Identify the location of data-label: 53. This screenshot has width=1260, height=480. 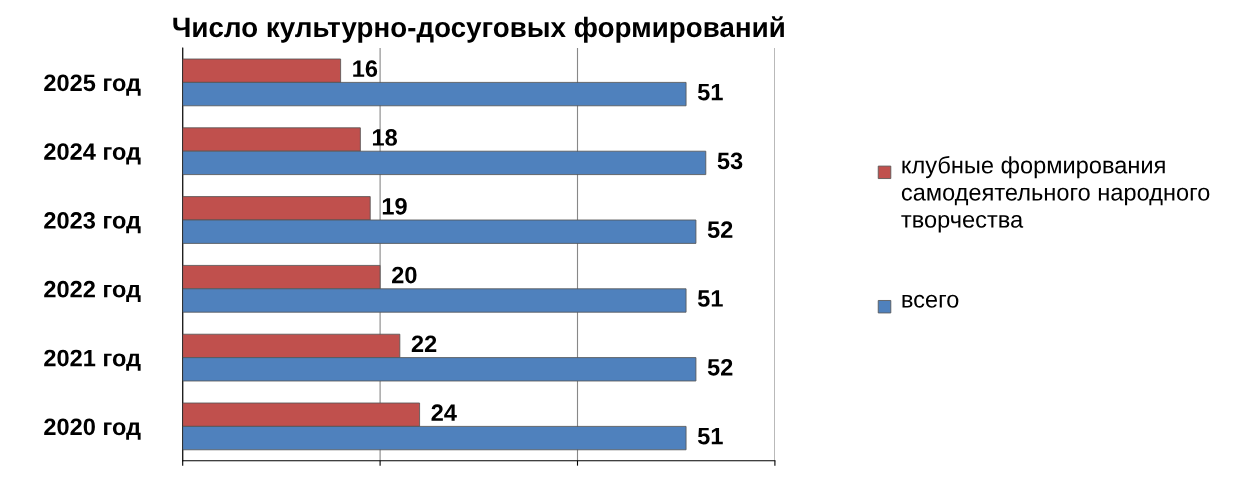
(730, 161).